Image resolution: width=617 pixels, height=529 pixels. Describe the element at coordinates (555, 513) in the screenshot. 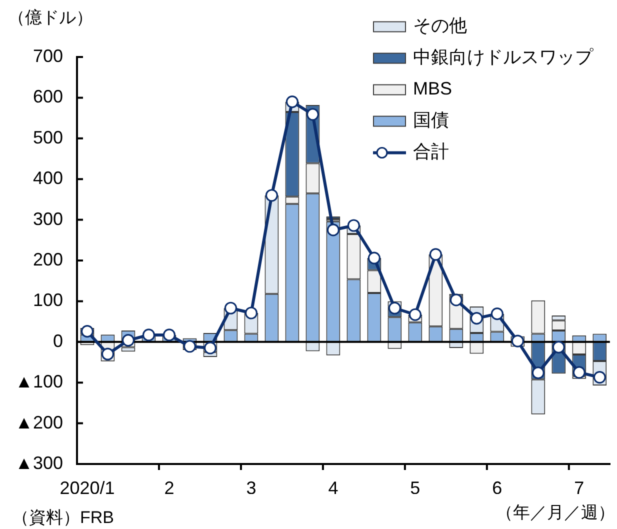

I see `x-axis-title: （年／月／週）` at that location.